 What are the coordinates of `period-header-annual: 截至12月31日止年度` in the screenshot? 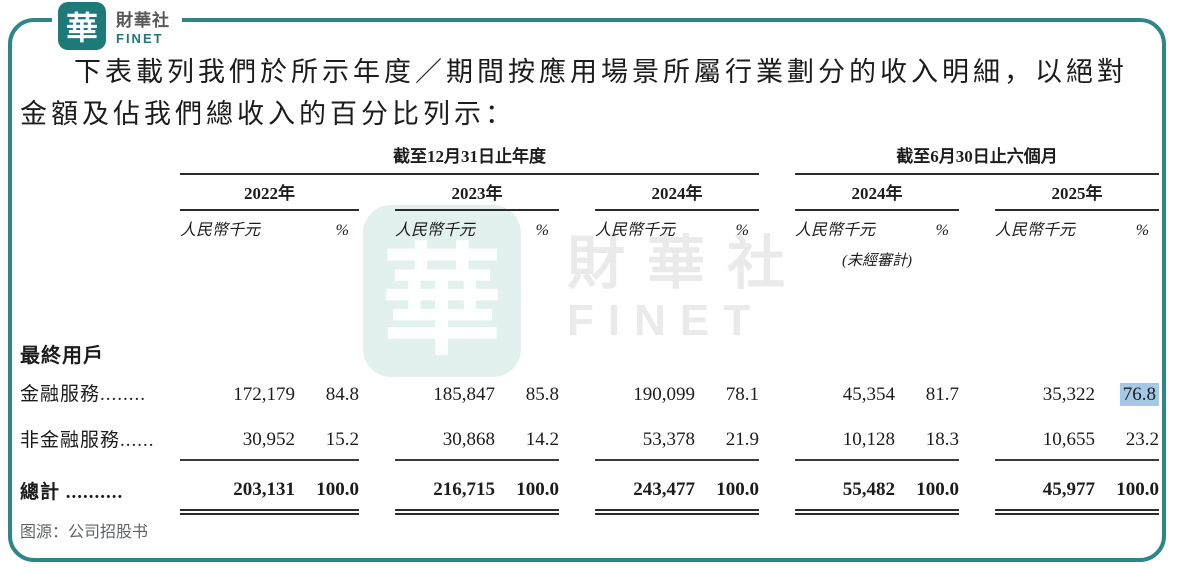 It's located at (469, 157).